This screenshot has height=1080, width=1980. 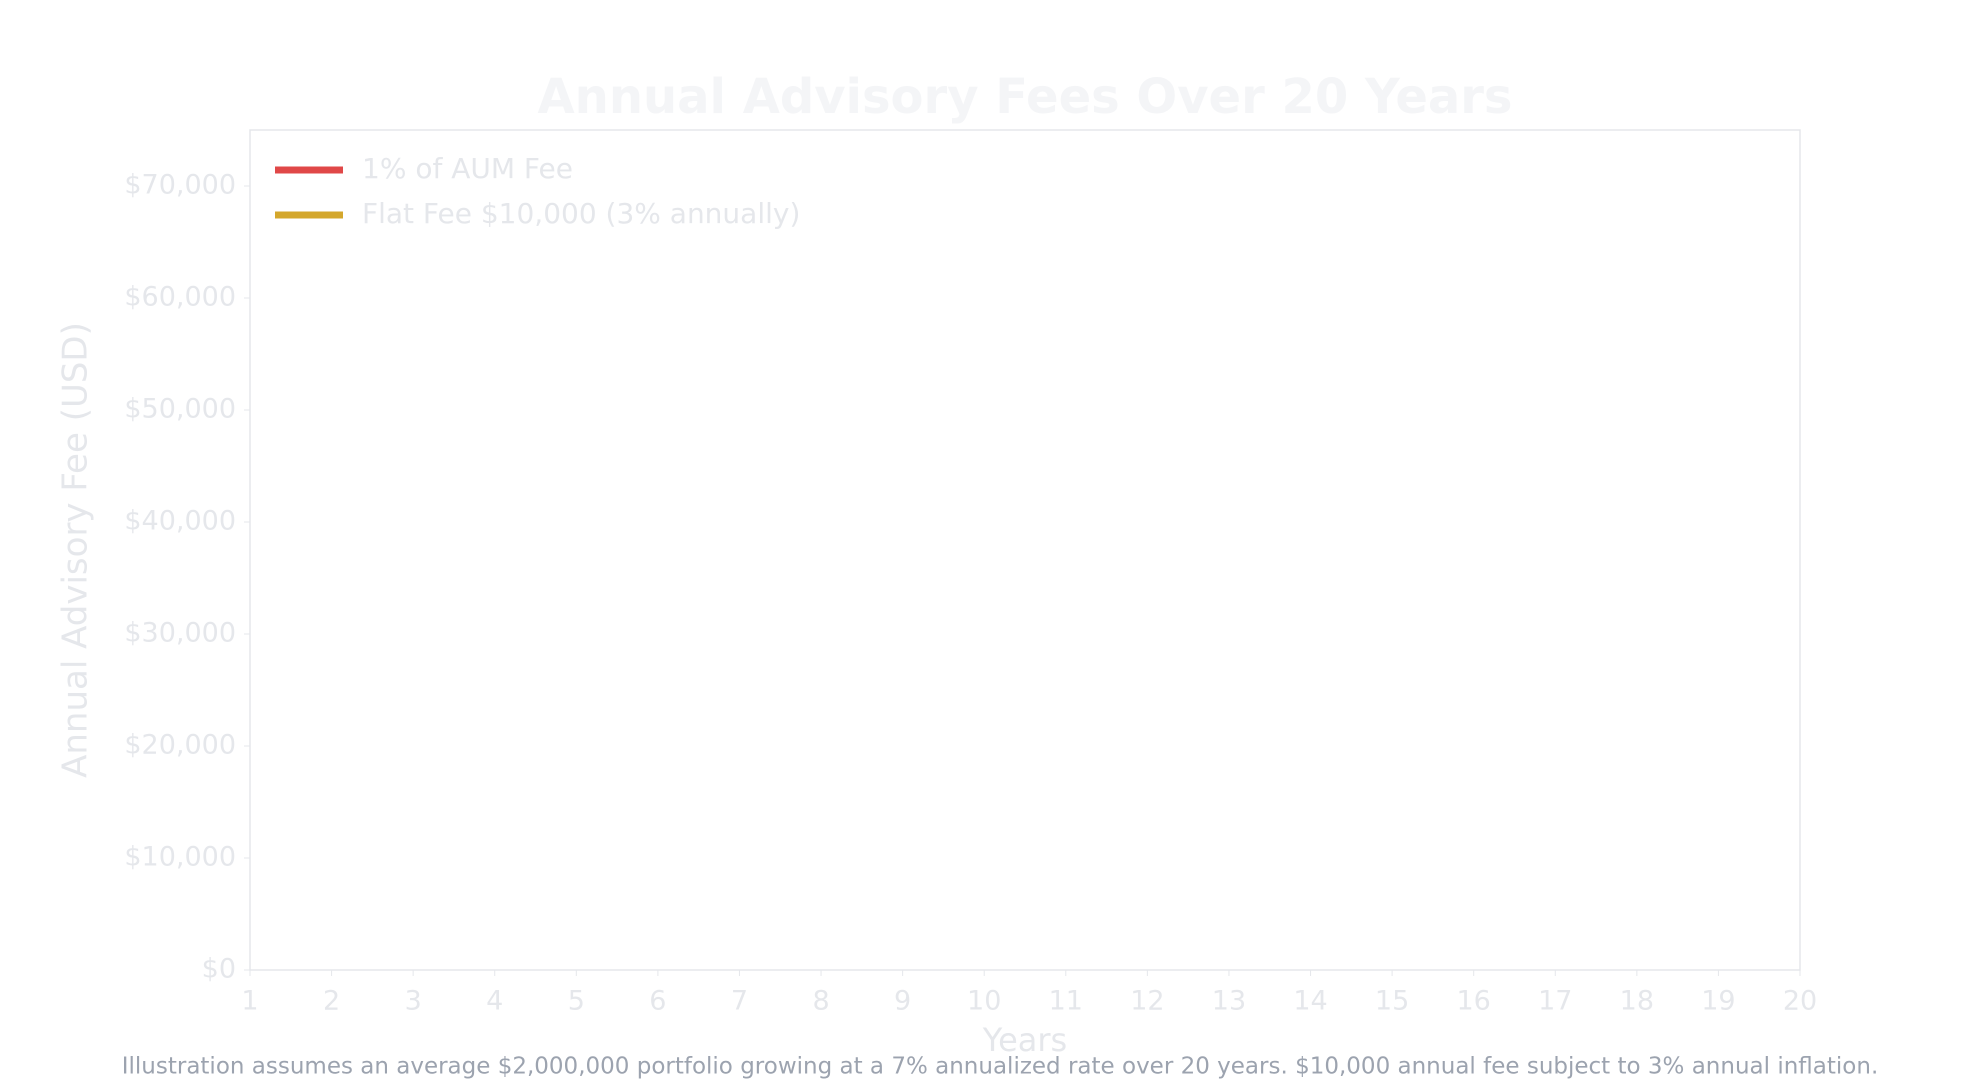 I want to click on x-tick-label: 20, so click(x=1800, y=1001).